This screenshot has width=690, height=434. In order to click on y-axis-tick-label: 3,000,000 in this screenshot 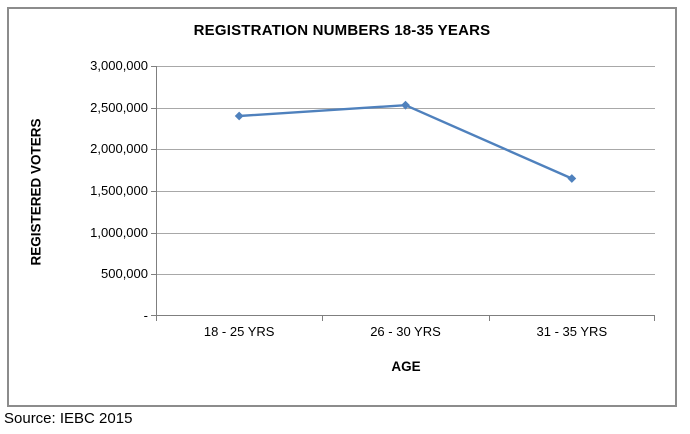, I will do `click(119, 65)`.